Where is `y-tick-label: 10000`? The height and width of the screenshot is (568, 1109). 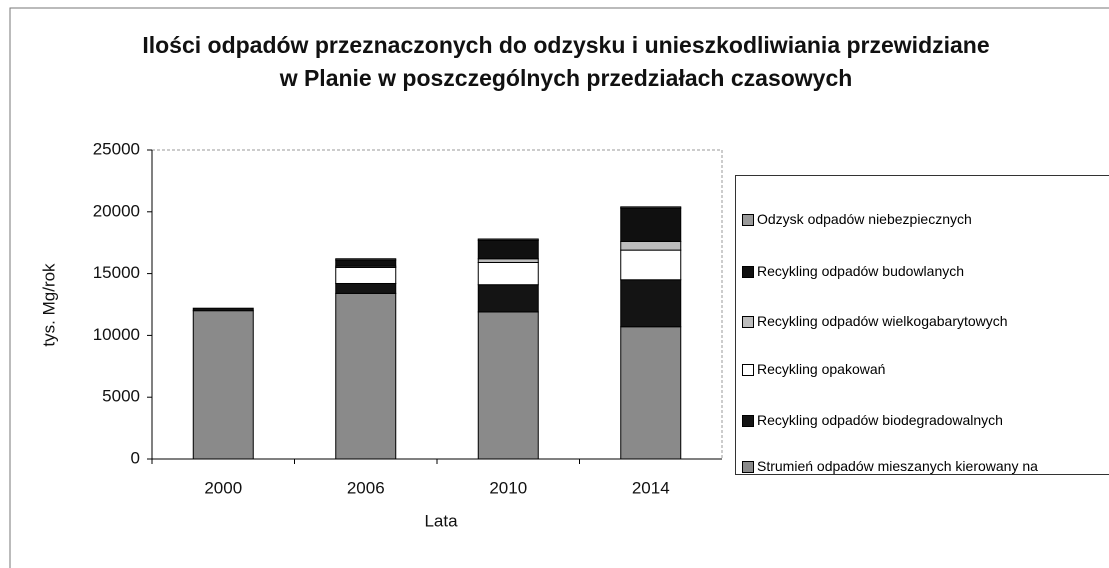
y-tick-label: 10000 is located at coordinates (116, 334).